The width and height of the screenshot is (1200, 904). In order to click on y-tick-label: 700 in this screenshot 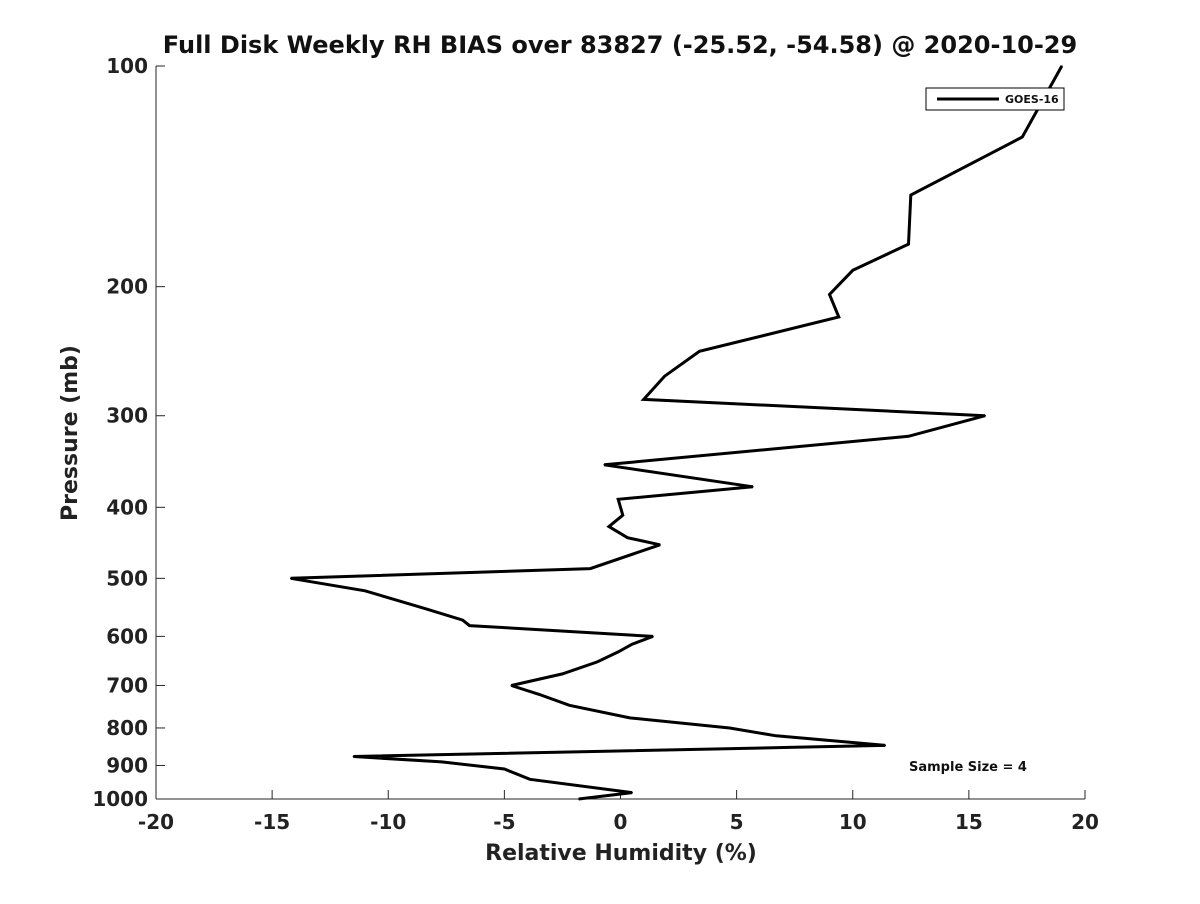, I will do `click(127, 685)`.